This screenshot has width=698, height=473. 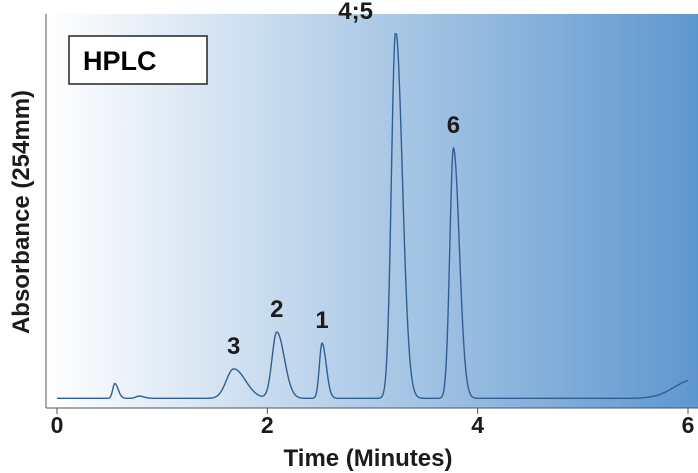 What do you see at coordinates (57, 425) in the screenshot?
I see `x-tick-label: 0` at bounding box center [57, 425].